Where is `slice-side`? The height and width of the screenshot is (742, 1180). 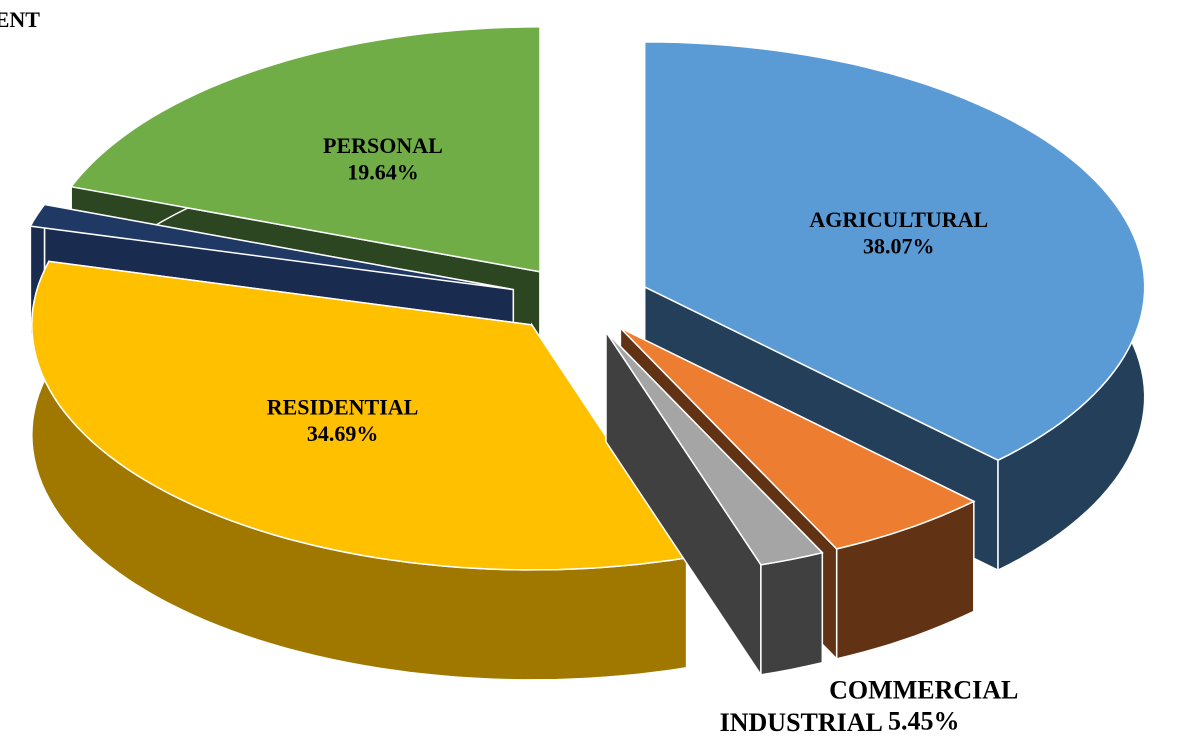
slice-side is located at coordinates (792, 613).